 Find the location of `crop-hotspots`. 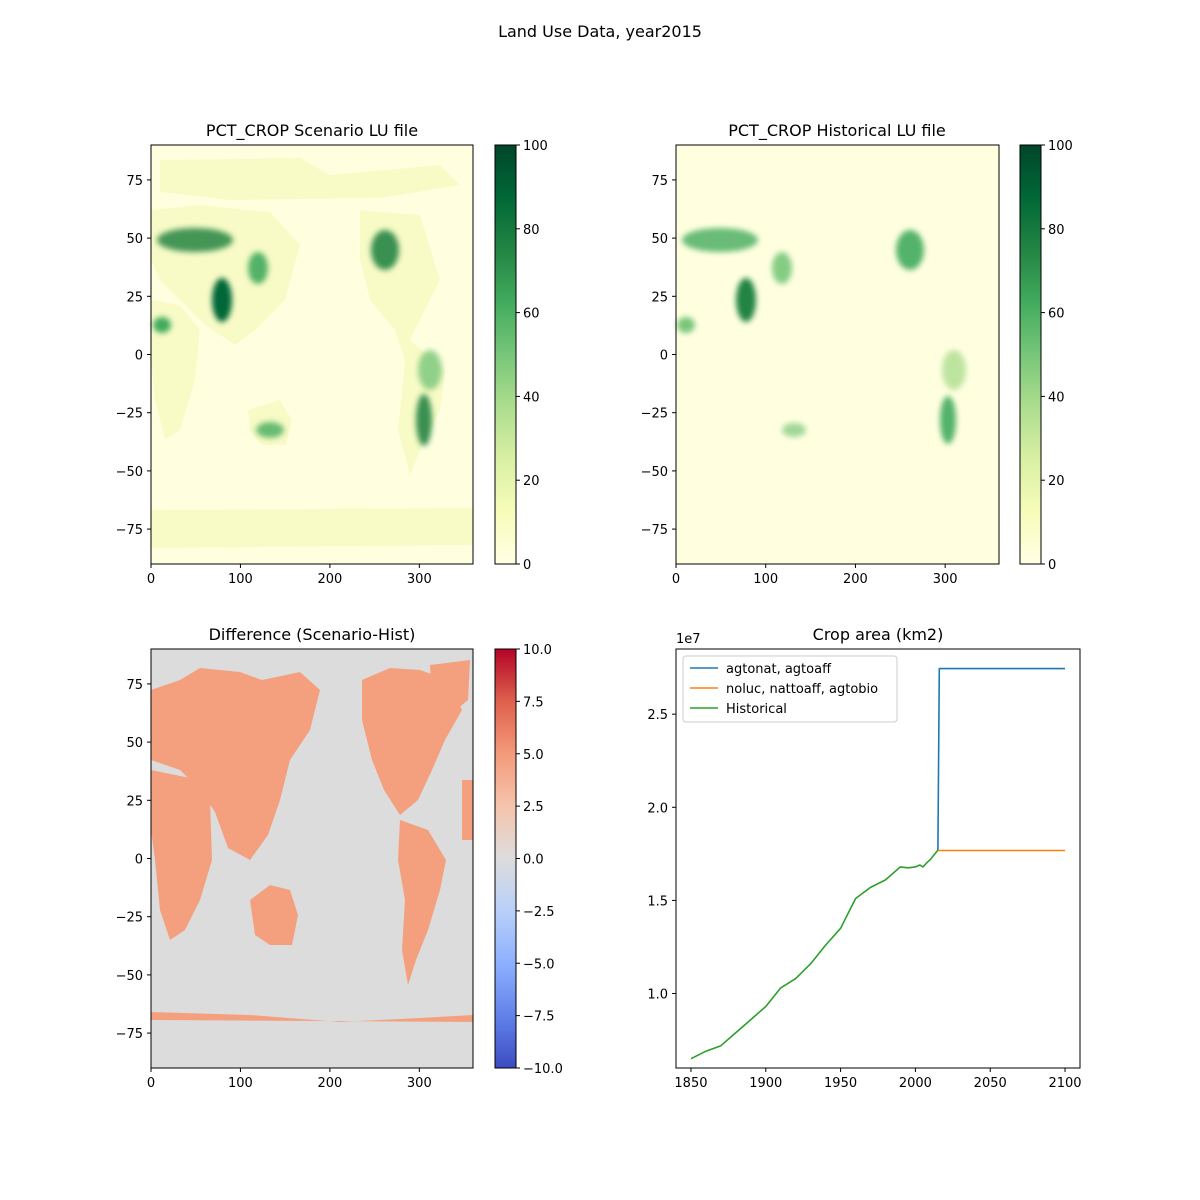

crop-hotspots is located at coordinates (297, 337).